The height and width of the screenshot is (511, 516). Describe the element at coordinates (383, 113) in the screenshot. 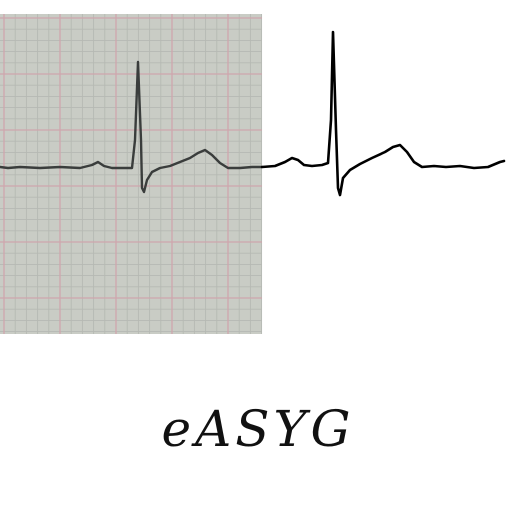

I see `ecg-trace-digitized` at that location.